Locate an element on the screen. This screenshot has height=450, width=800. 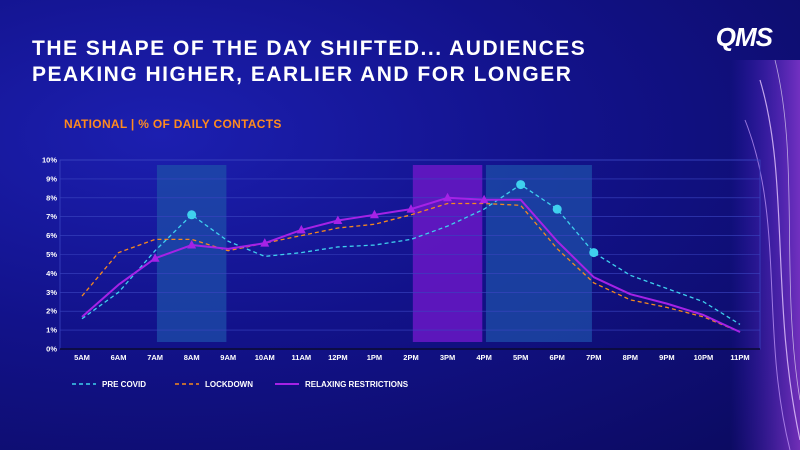
legend-label: RELAXING RESTRICTIONS is located at coordinates (357, 384).